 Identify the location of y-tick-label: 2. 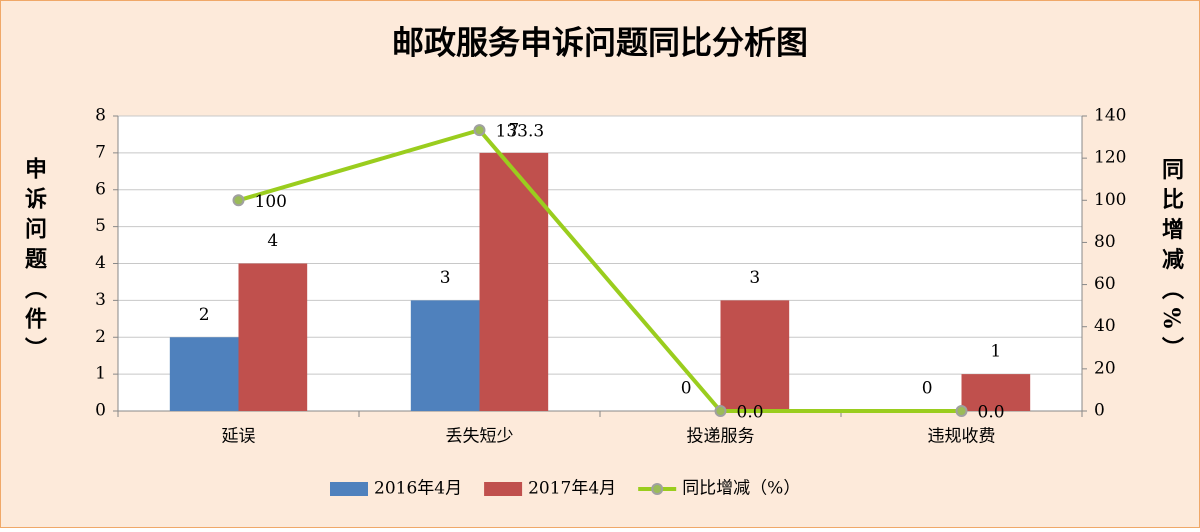
(100, 337).